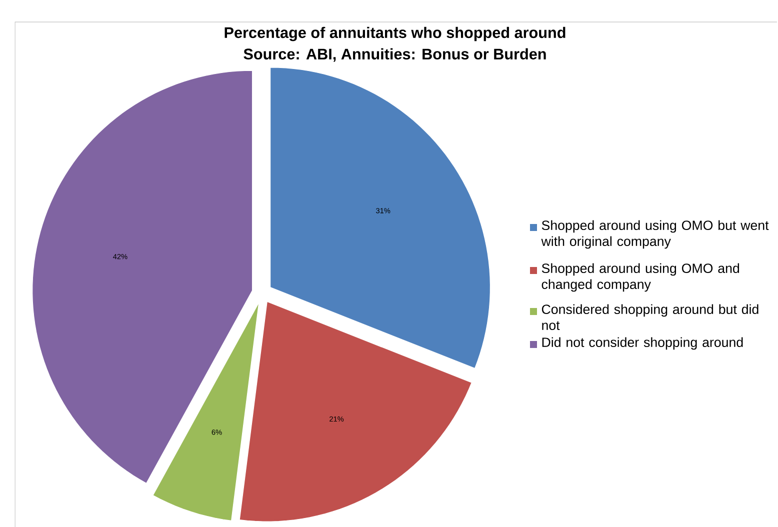 The height and width of the screenshot is (527, 778). I want to click on legend-label: Shopped around using OMO and changed company, so click(641, 277).